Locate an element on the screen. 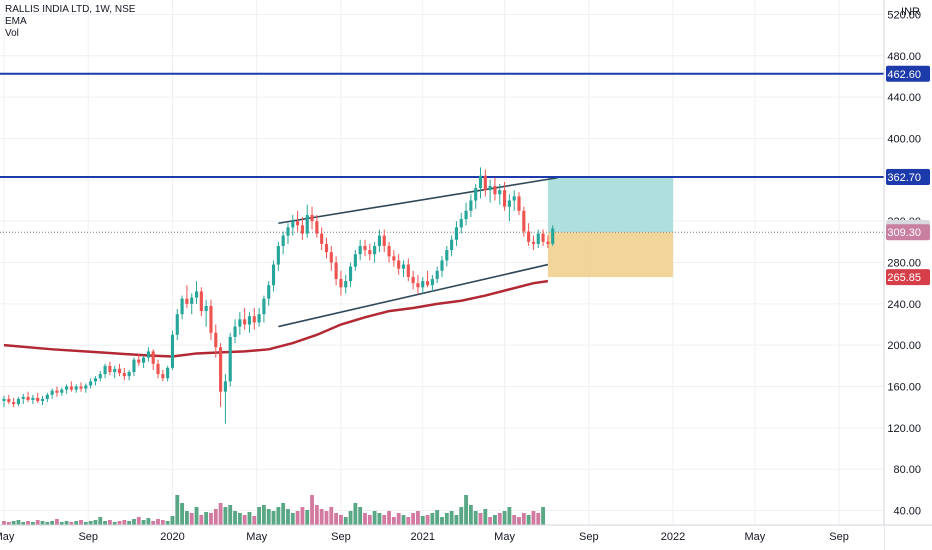 Image resolution: width=932 pixels, height=550 pixels. ema-curve is located at coordinates (276, 318).